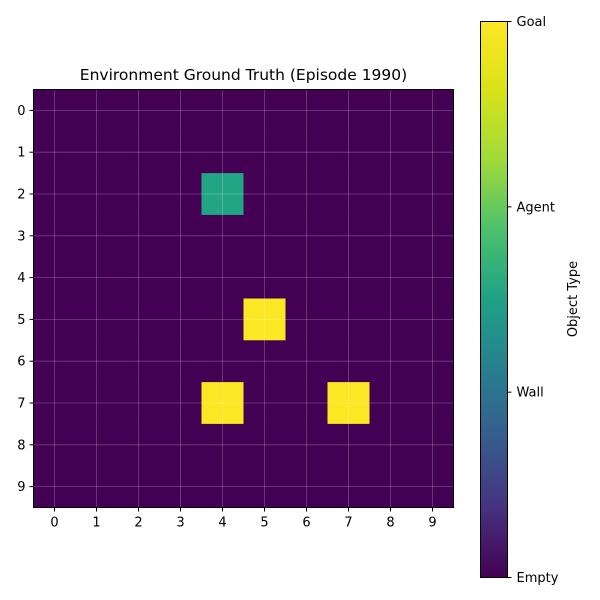 This screenshot has width=600, height=600. What do you see at coordinates (180, 523) in the screenshot?
I see `x-tick-label: 3` at bounding box center [180, 523].